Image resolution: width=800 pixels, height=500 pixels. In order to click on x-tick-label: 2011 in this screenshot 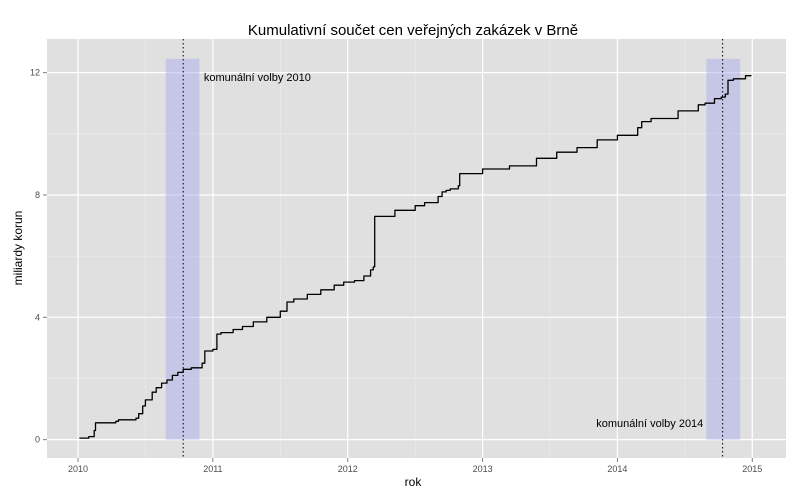, I will do `click(212, 469)`.